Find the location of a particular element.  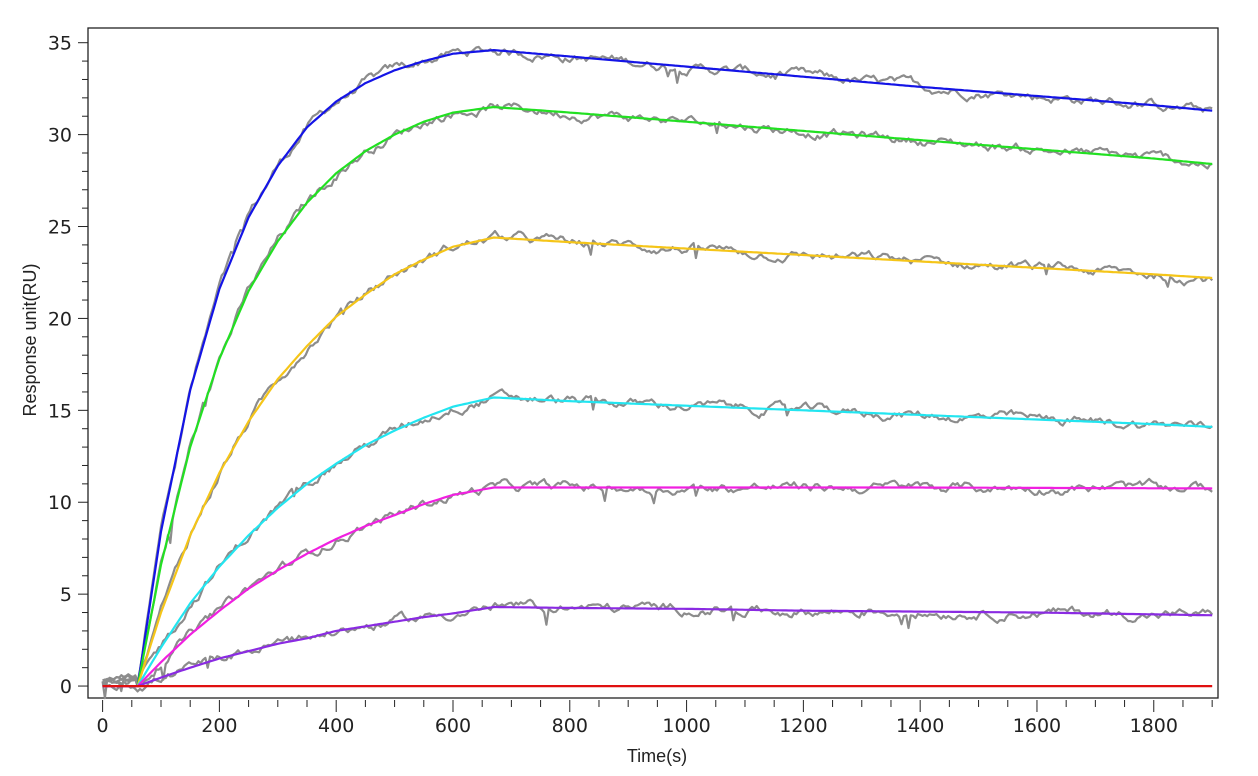

y-tick-label: 20 is located at coordinates (60, 319).